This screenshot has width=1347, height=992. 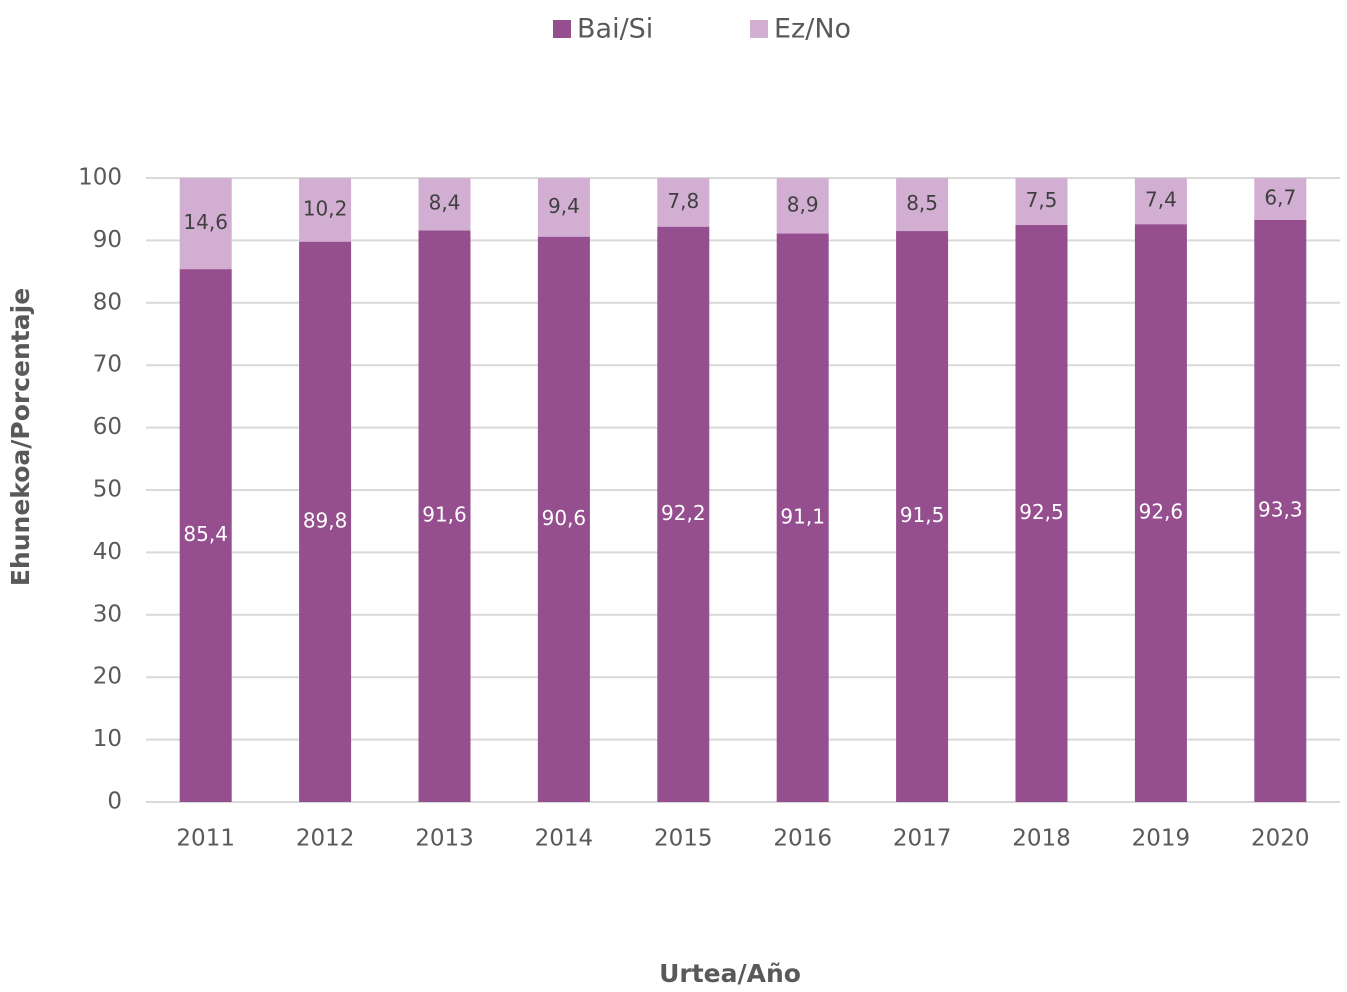 What do you see at coordinates (114, 802) in the screenshot?
I see `y-tick-label: 0` at bounding box center [114, 802].